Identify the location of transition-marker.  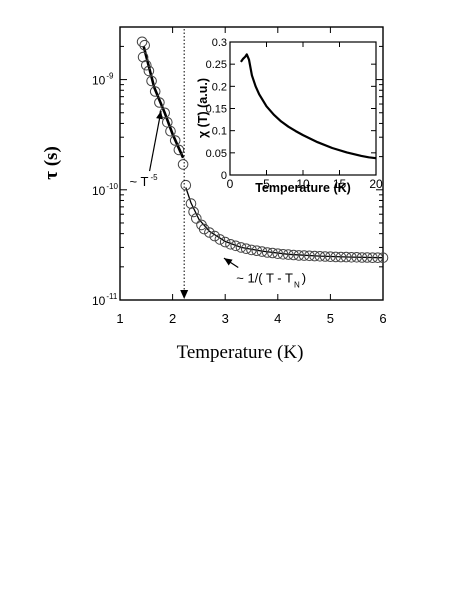
(184, 164).